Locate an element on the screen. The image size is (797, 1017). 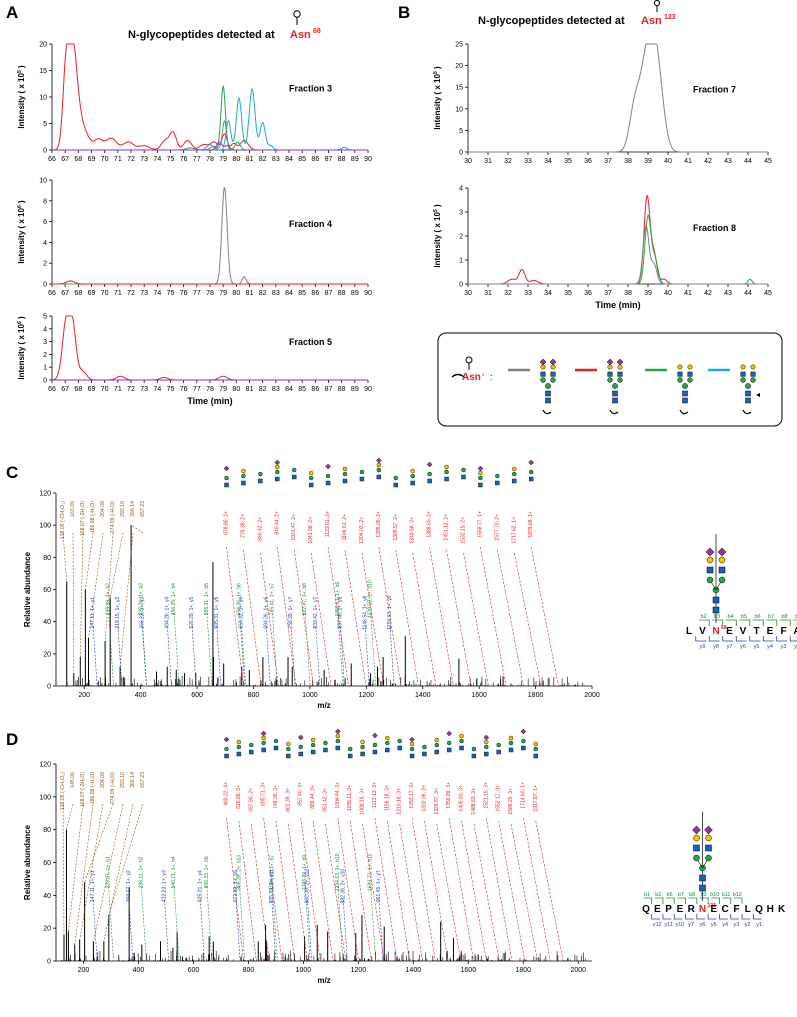
glycopeptide-ion-label: 695.71, 3+ is located at coordinates (264, 794).